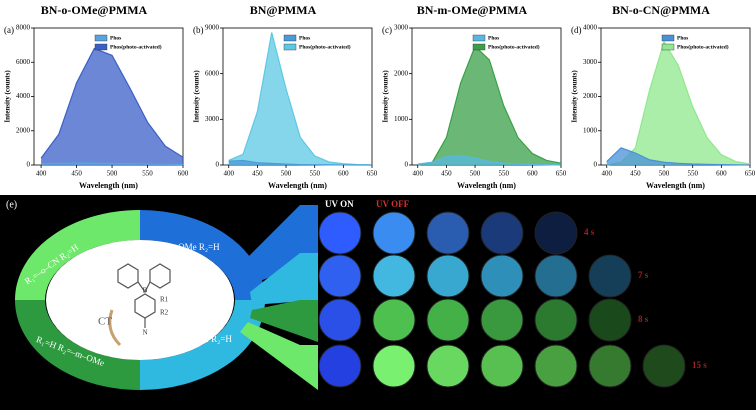 The image size is (756, 415). I want to click on y-tick-label: 2000, so click(23, 130).